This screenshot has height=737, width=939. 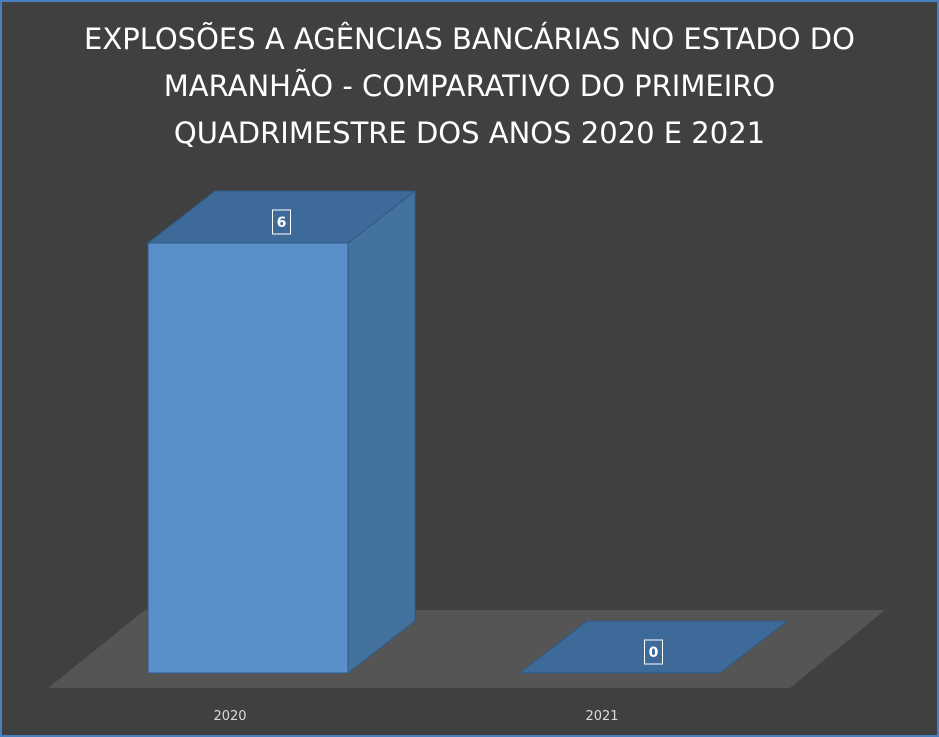 I want to click on bar-side, so click(x=381, y=432).